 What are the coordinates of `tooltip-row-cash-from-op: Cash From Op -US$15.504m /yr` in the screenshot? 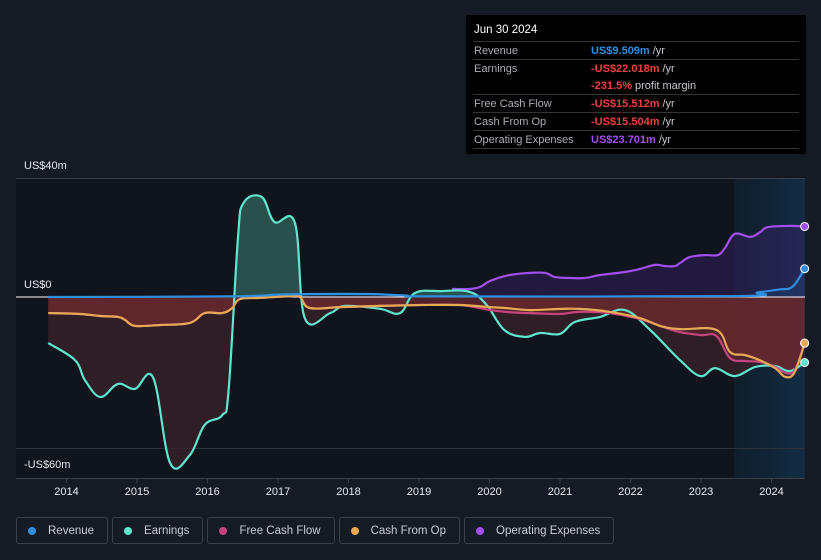 It's located at (636, 122).